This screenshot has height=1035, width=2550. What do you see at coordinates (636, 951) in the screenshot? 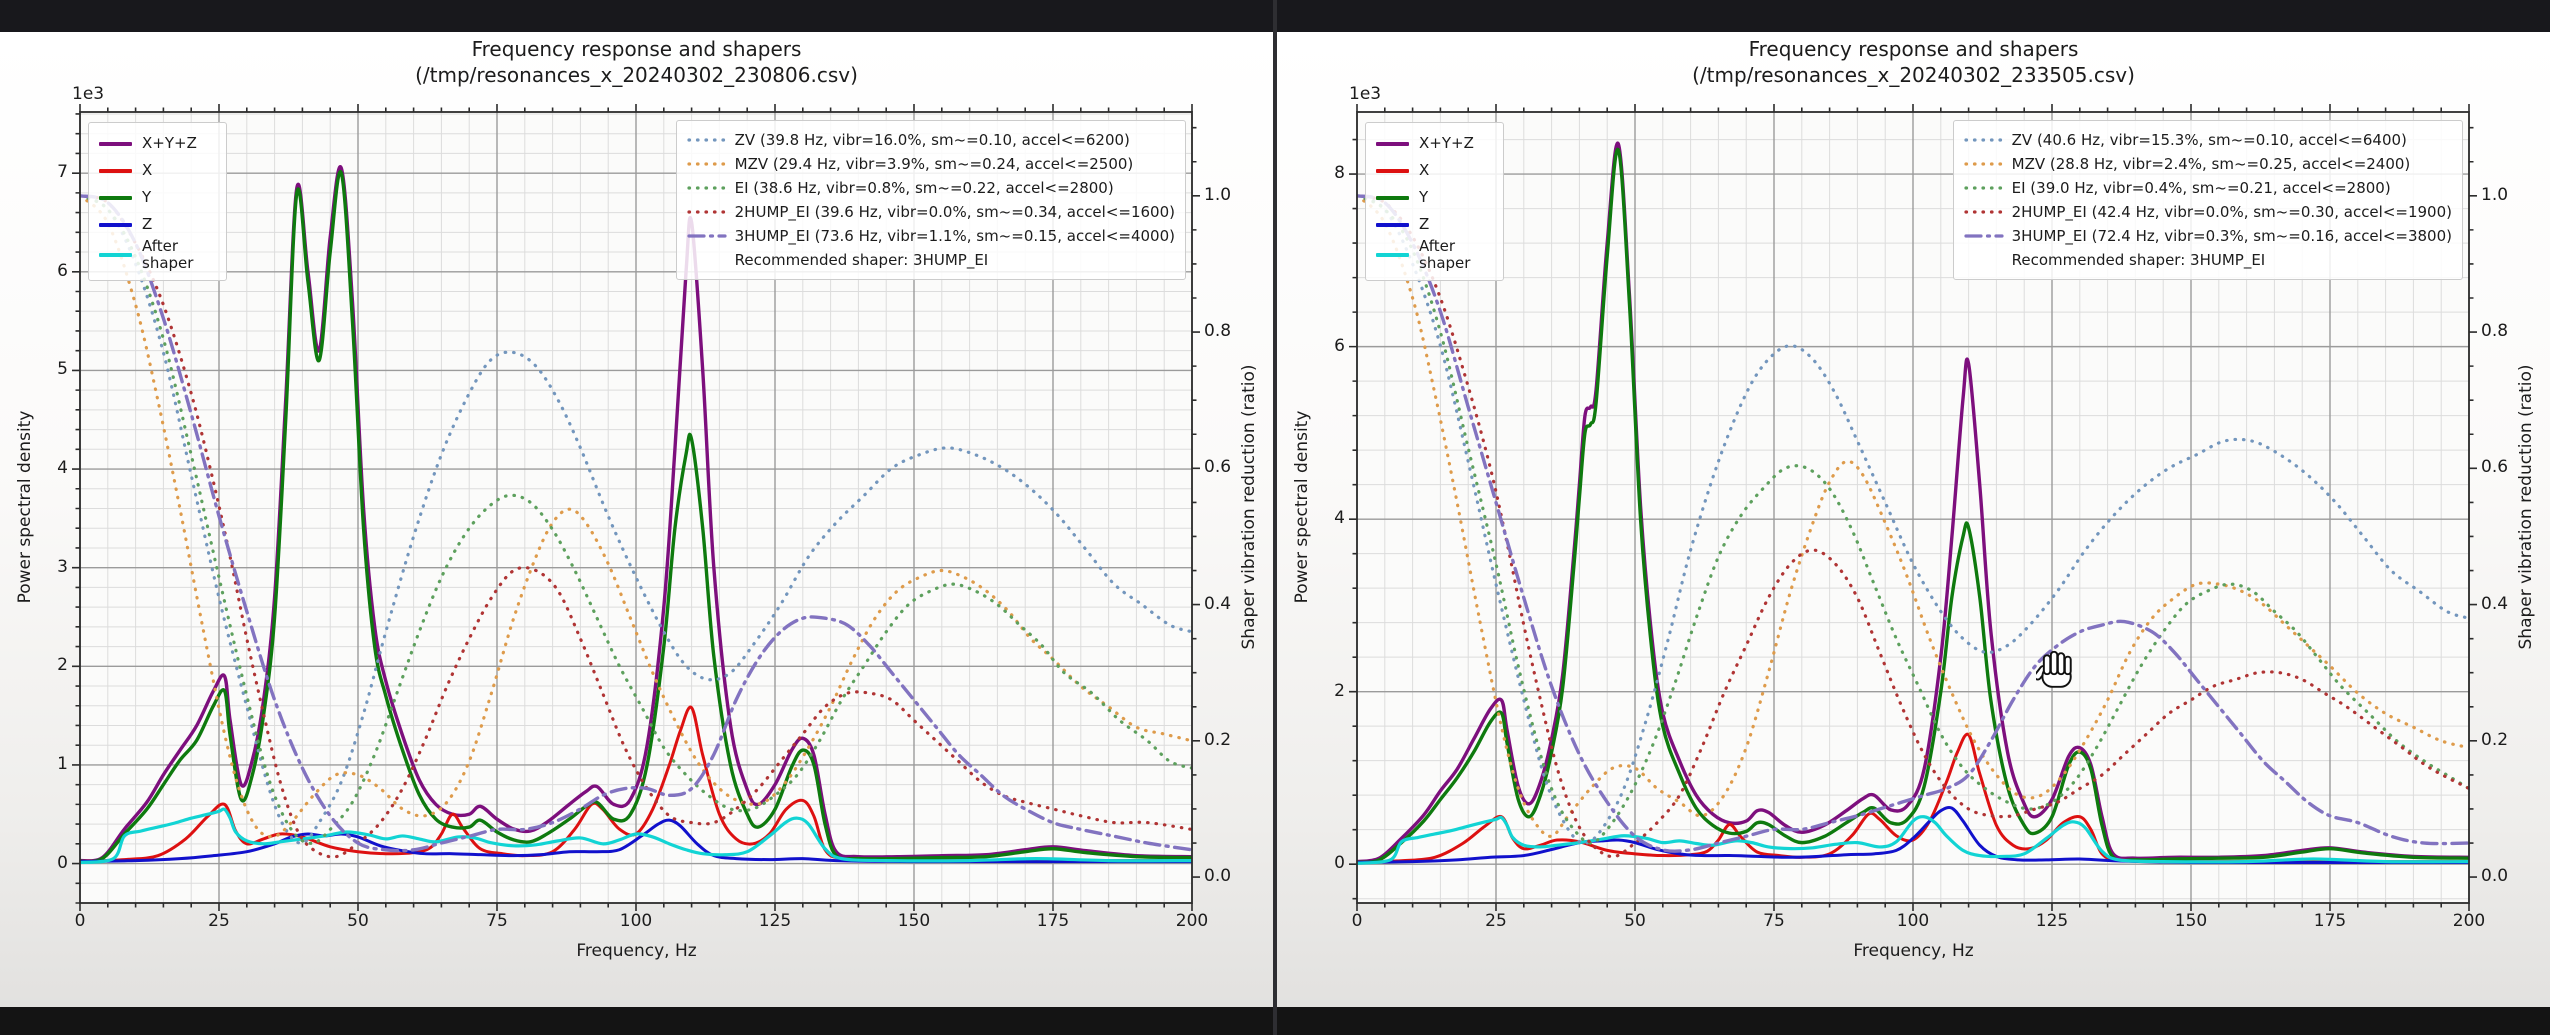
I see `x-axis-label: Frequency, Hz` at bounding box center [636, 951].